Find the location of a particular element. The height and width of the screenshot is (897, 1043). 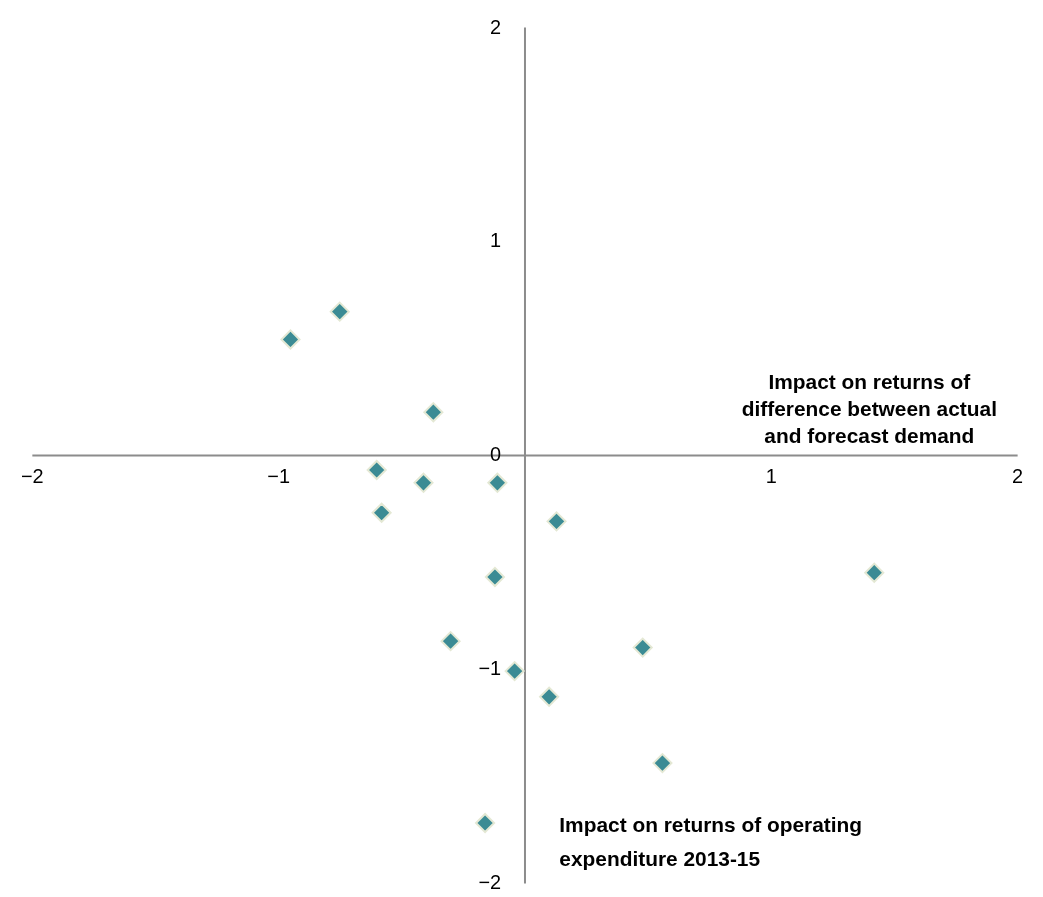

x-tick-label: 1 is located at coordinates (771, 476).